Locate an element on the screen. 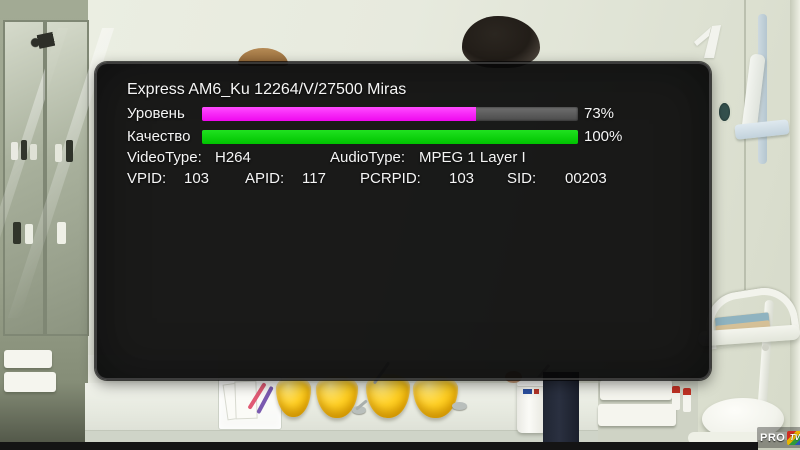  video-type-label: VideoType: is located at coordinates (164, 157).